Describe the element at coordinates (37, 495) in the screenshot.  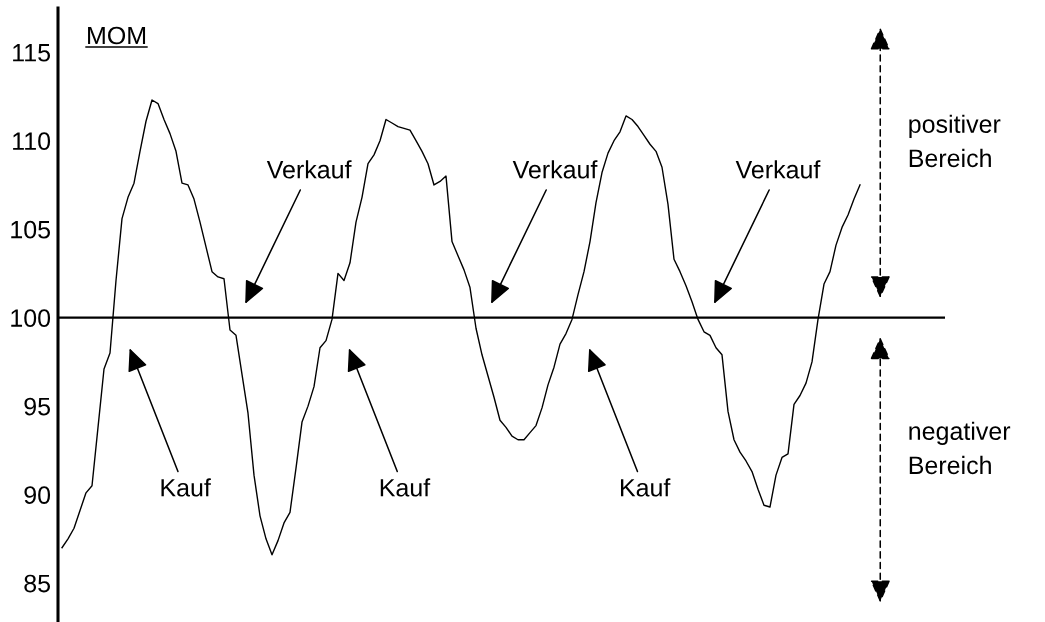
I see `y-tick-label: 90` at that location.